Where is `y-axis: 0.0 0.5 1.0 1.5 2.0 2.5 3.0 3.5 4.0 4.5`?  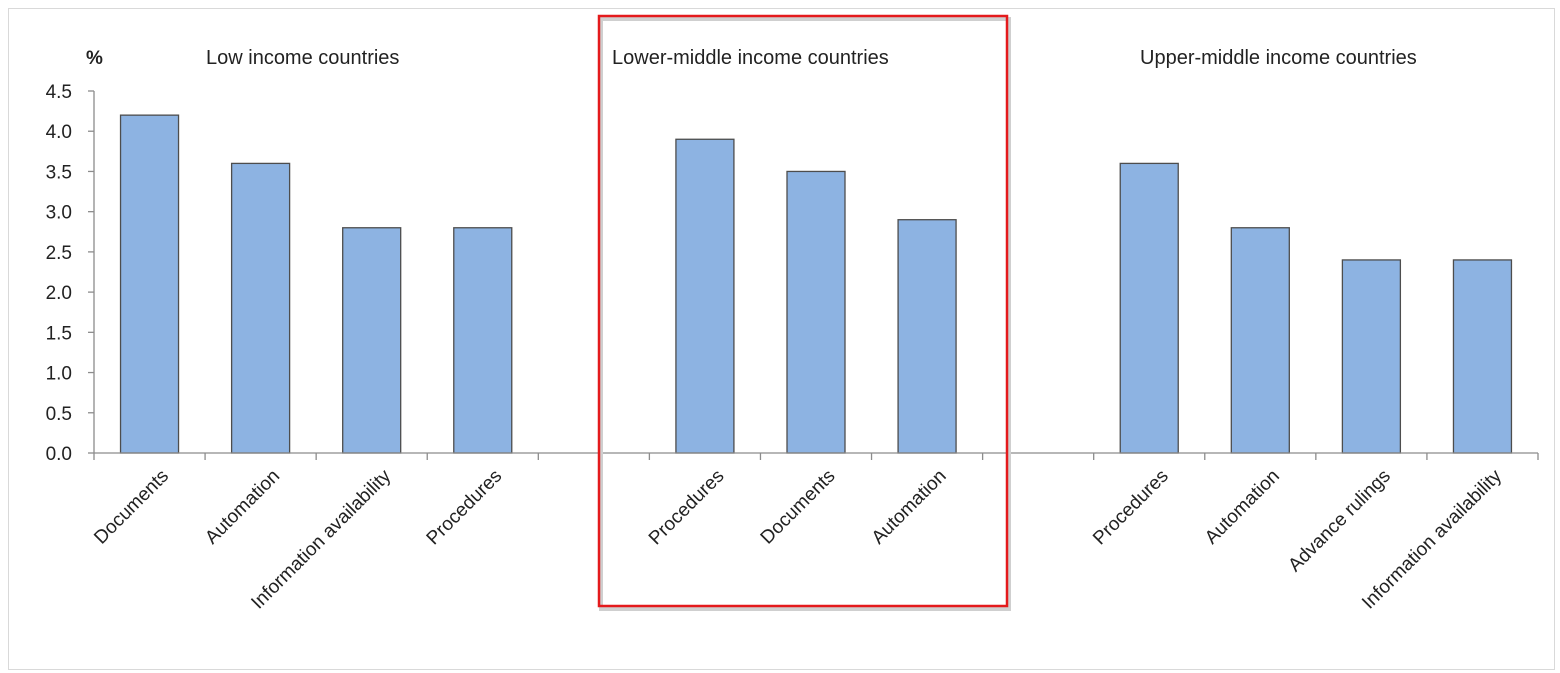
y-axis: 0.0 0.5 1.0 1.5 2.0 2.5 3.0 3.5 4.0 4.5 is located at coordinates (70, 273).